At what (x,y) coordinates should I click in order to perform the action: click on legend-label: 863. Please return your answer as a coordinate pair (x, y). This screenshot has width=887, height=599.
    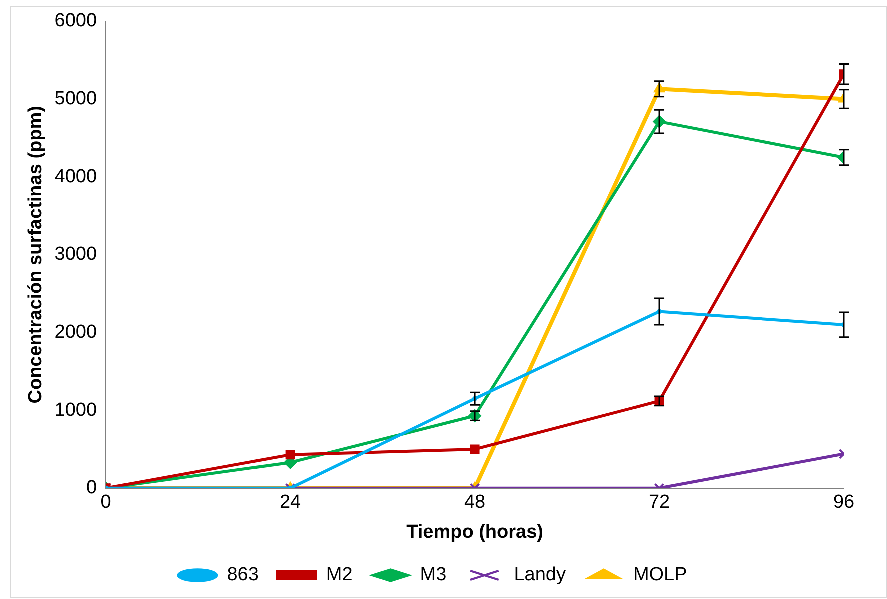
    Looking at the image, I should click on (243, 575).